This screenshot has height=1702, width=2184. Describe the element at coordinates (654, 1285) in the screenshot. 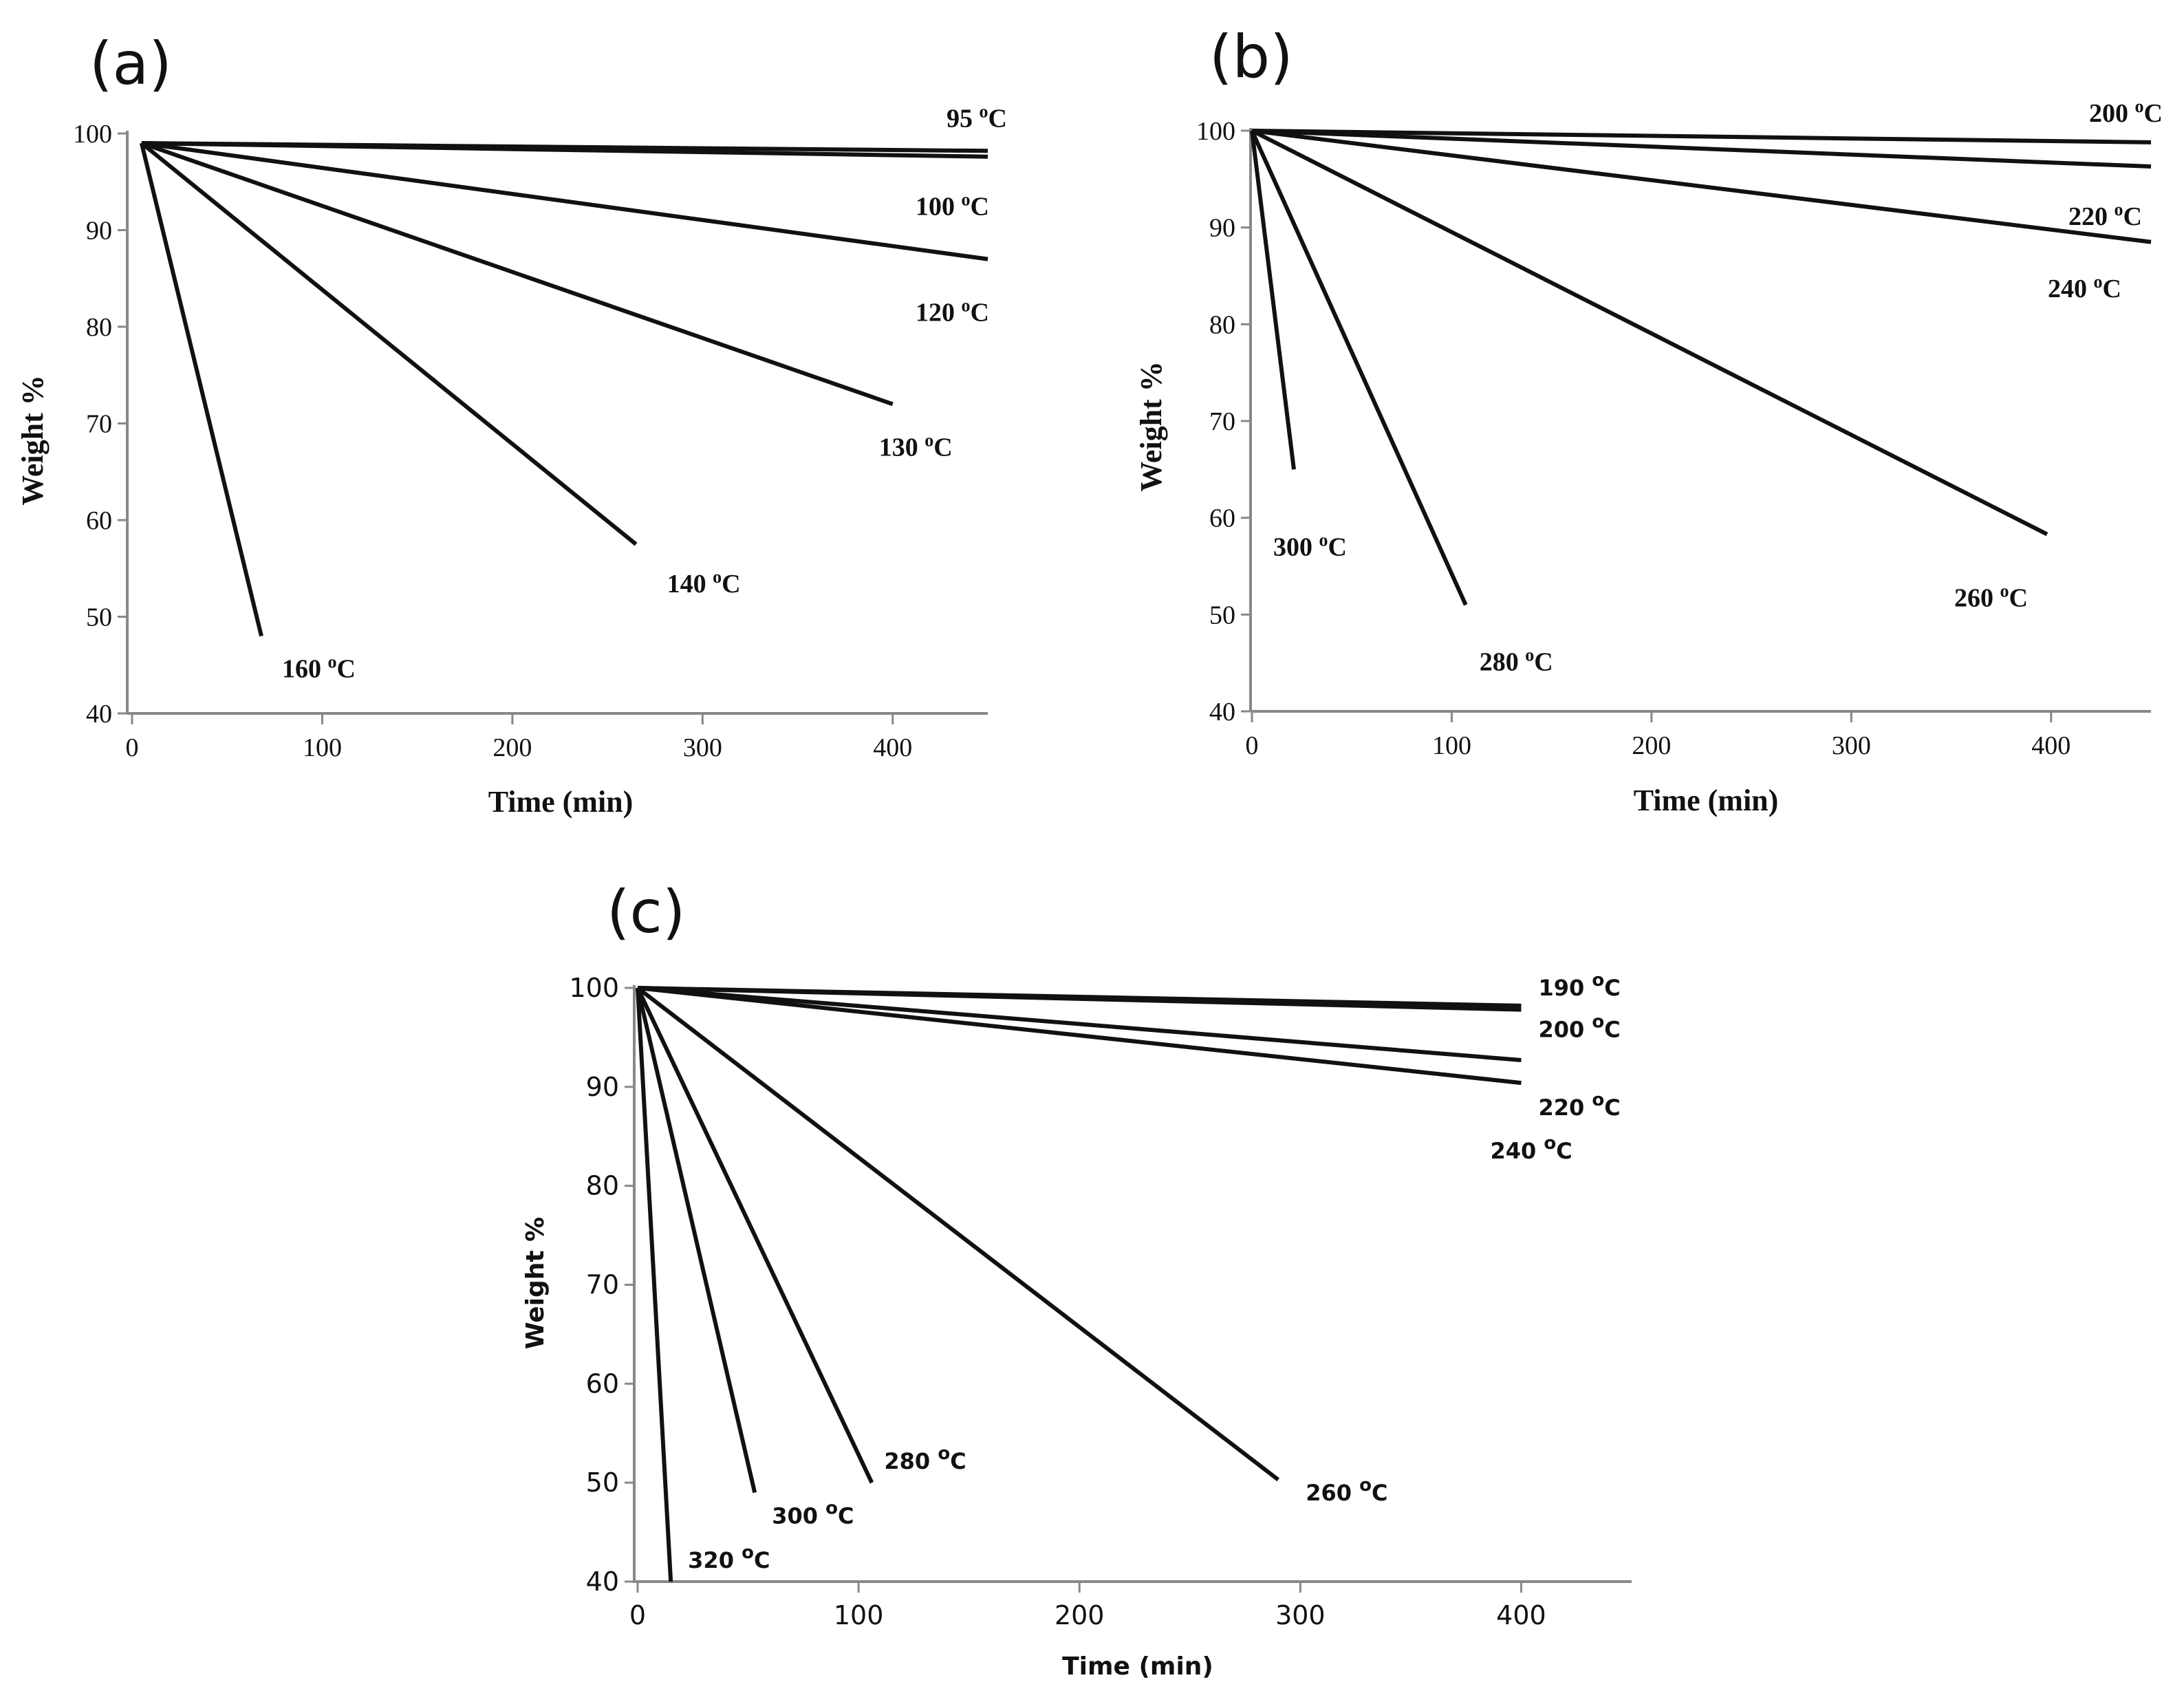

I see `series-line-320C` at that location.